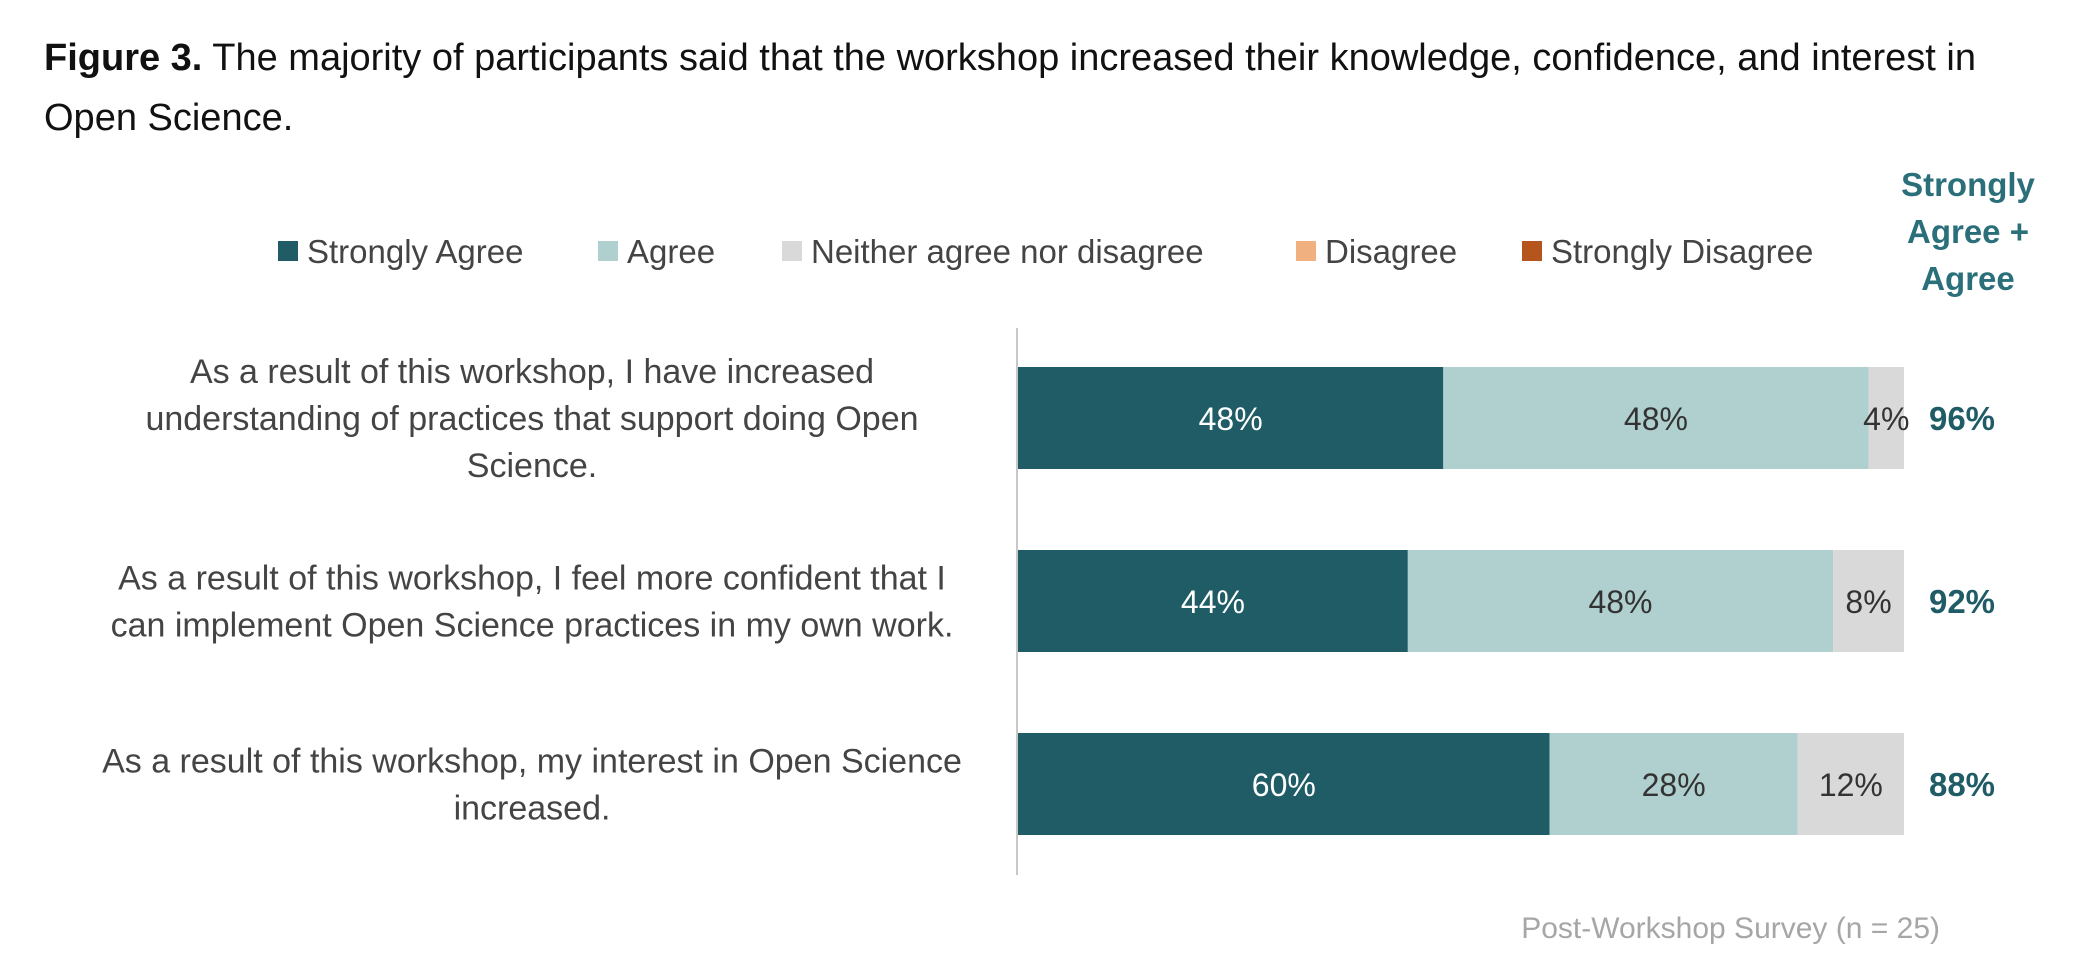  Describe the element at coordinates (1682, 251) in the screenshot. I see `legend-label: Strongly Disagree` at that location.